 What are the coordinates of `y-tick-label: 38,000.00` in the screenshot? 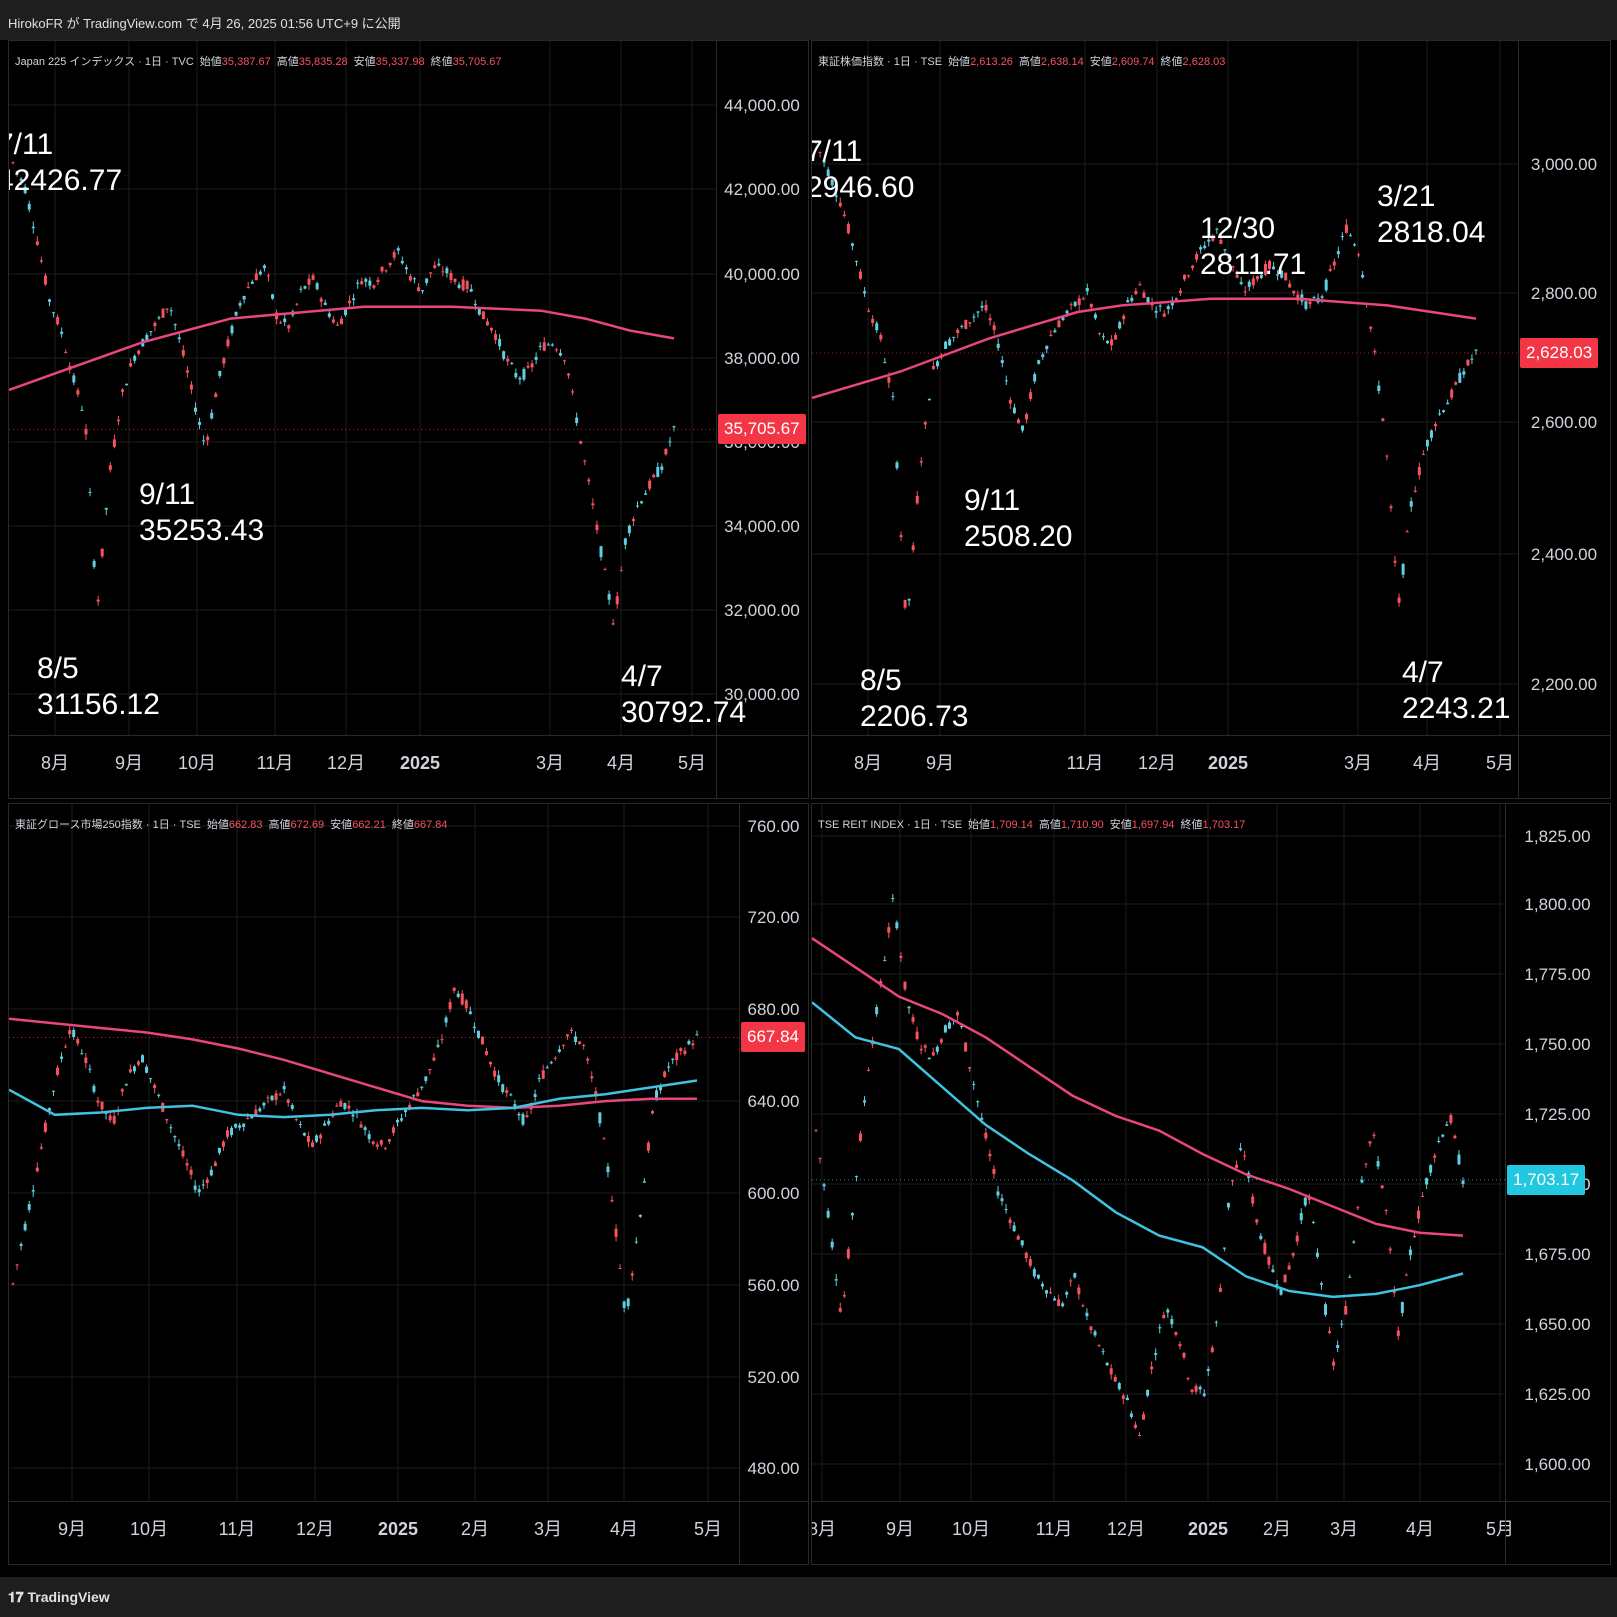 It's located at (762, 358).